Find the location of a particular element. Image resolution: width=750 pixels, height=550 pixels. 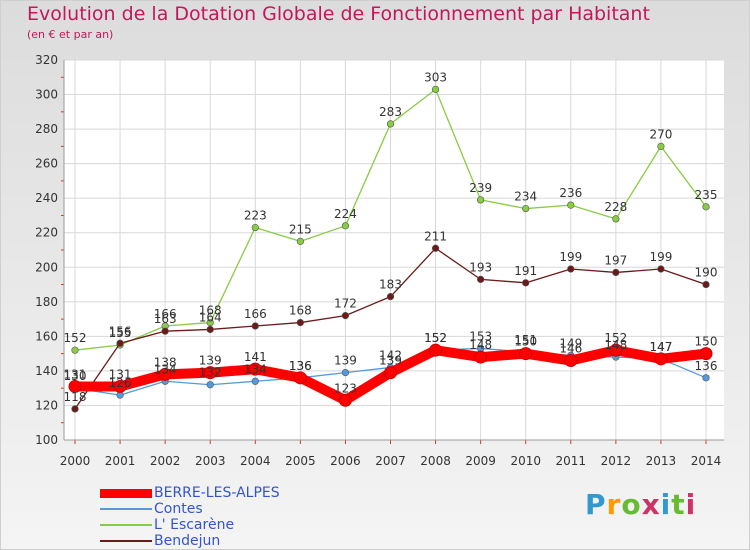

logo-letter: P is located at coordinates (596, 504).